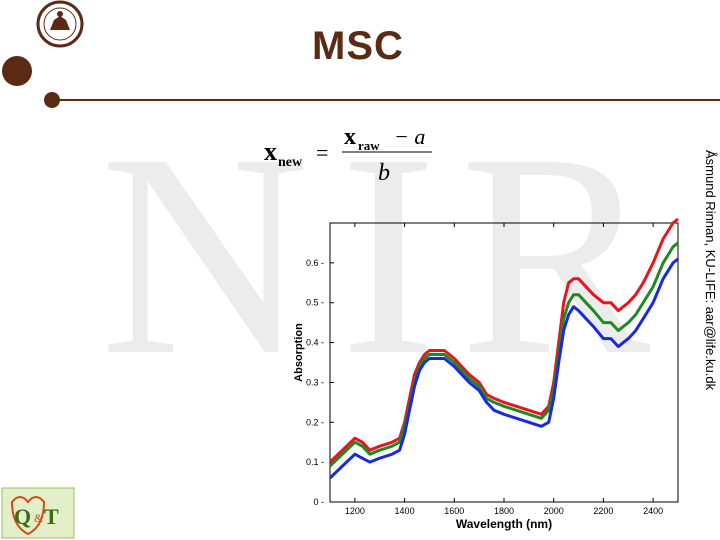 Image resolution: width=720 pixels, height=540 pixels. What do you see at coordinates (555, 233) in the screenshot?
I see `svg-text: R` at bounding box center [555, 233].